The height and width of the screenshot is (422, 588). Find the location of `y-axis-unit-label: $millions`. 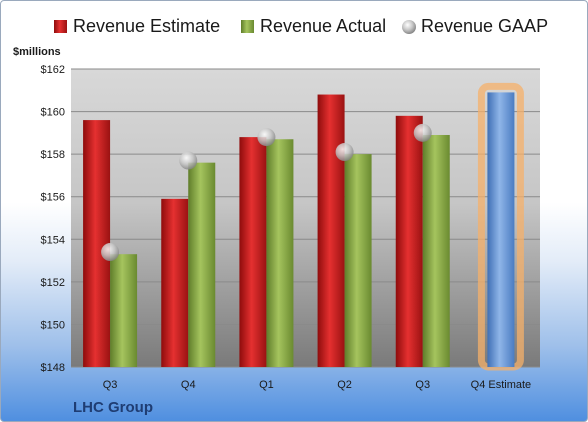

y-axis-unit-label: $millions is located at coordinates (37, 52).